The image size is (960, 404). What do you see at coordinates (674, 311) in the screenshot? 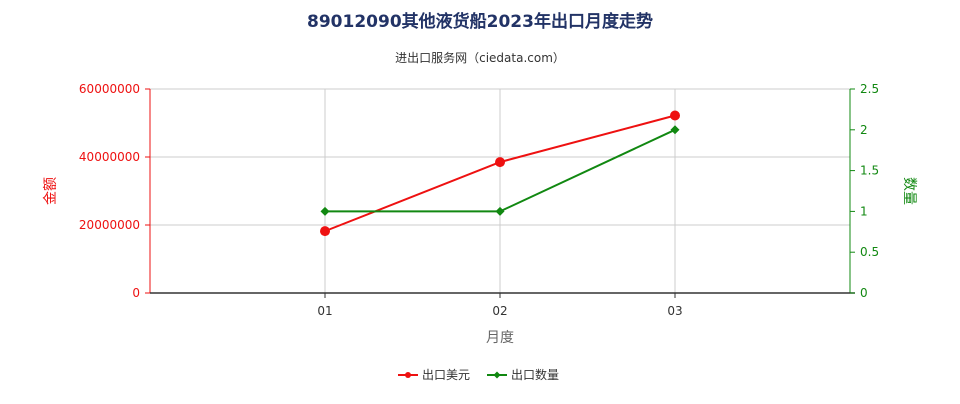
I see `x-tick-label: 03` at bounding box center [674, 311].